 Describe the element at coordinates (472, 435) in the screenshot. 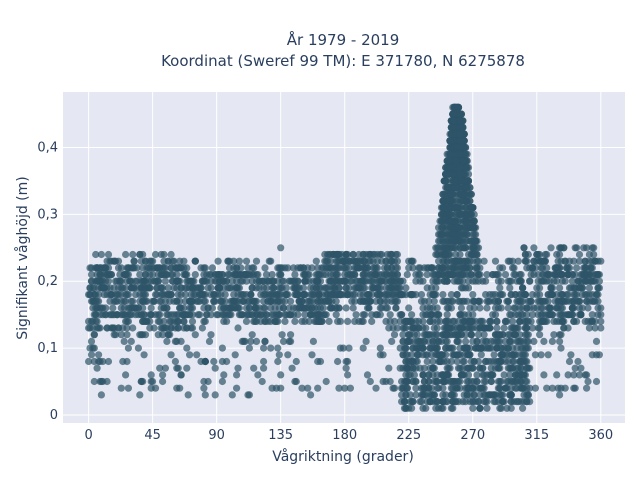

I see `x-tick-label: 270` at that location.